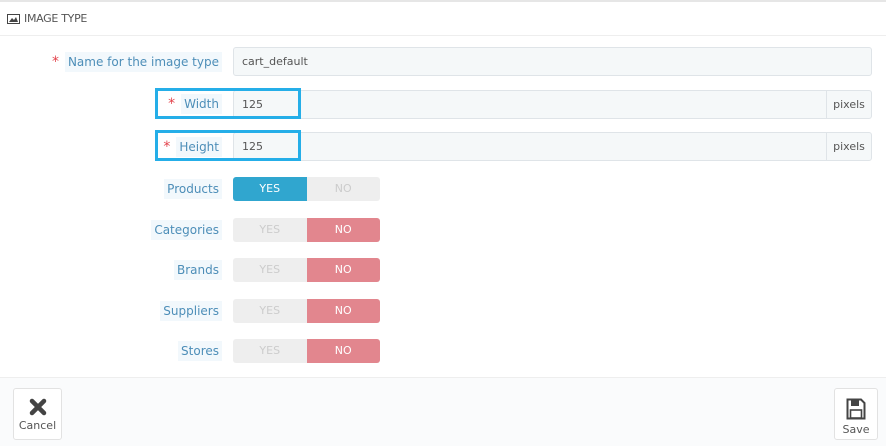  I want to click on width-highlight, so click(228, 103).